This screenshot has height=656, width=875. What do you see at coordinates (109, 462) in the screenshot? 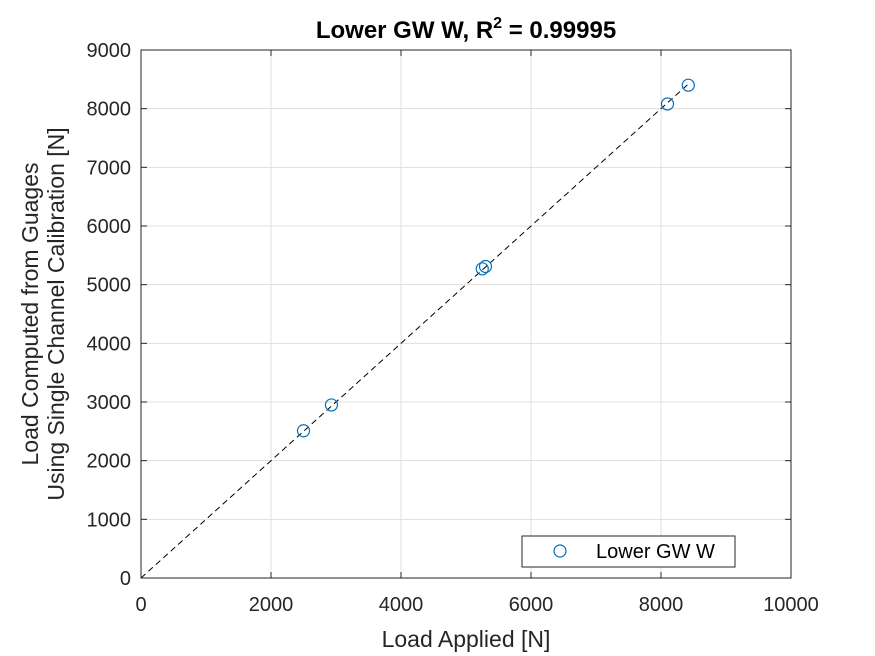
I see `y-tick-label: 2000` at bounding box center [109, 462].